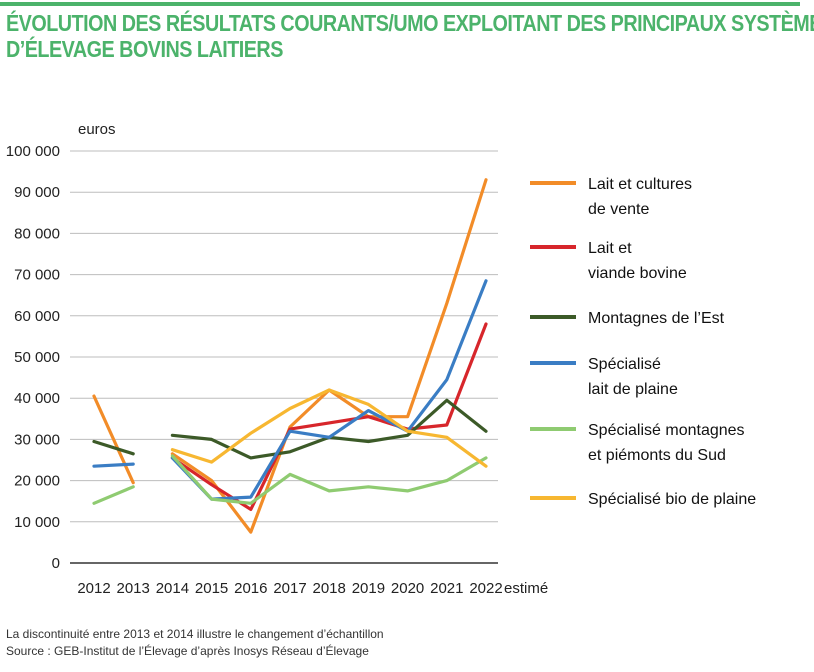 The image size is (814, 672). What do you see at coordinates (33, 151) in the screenshot?
I see `y-tick-label: 100 000` at bounding box center [33, 151].